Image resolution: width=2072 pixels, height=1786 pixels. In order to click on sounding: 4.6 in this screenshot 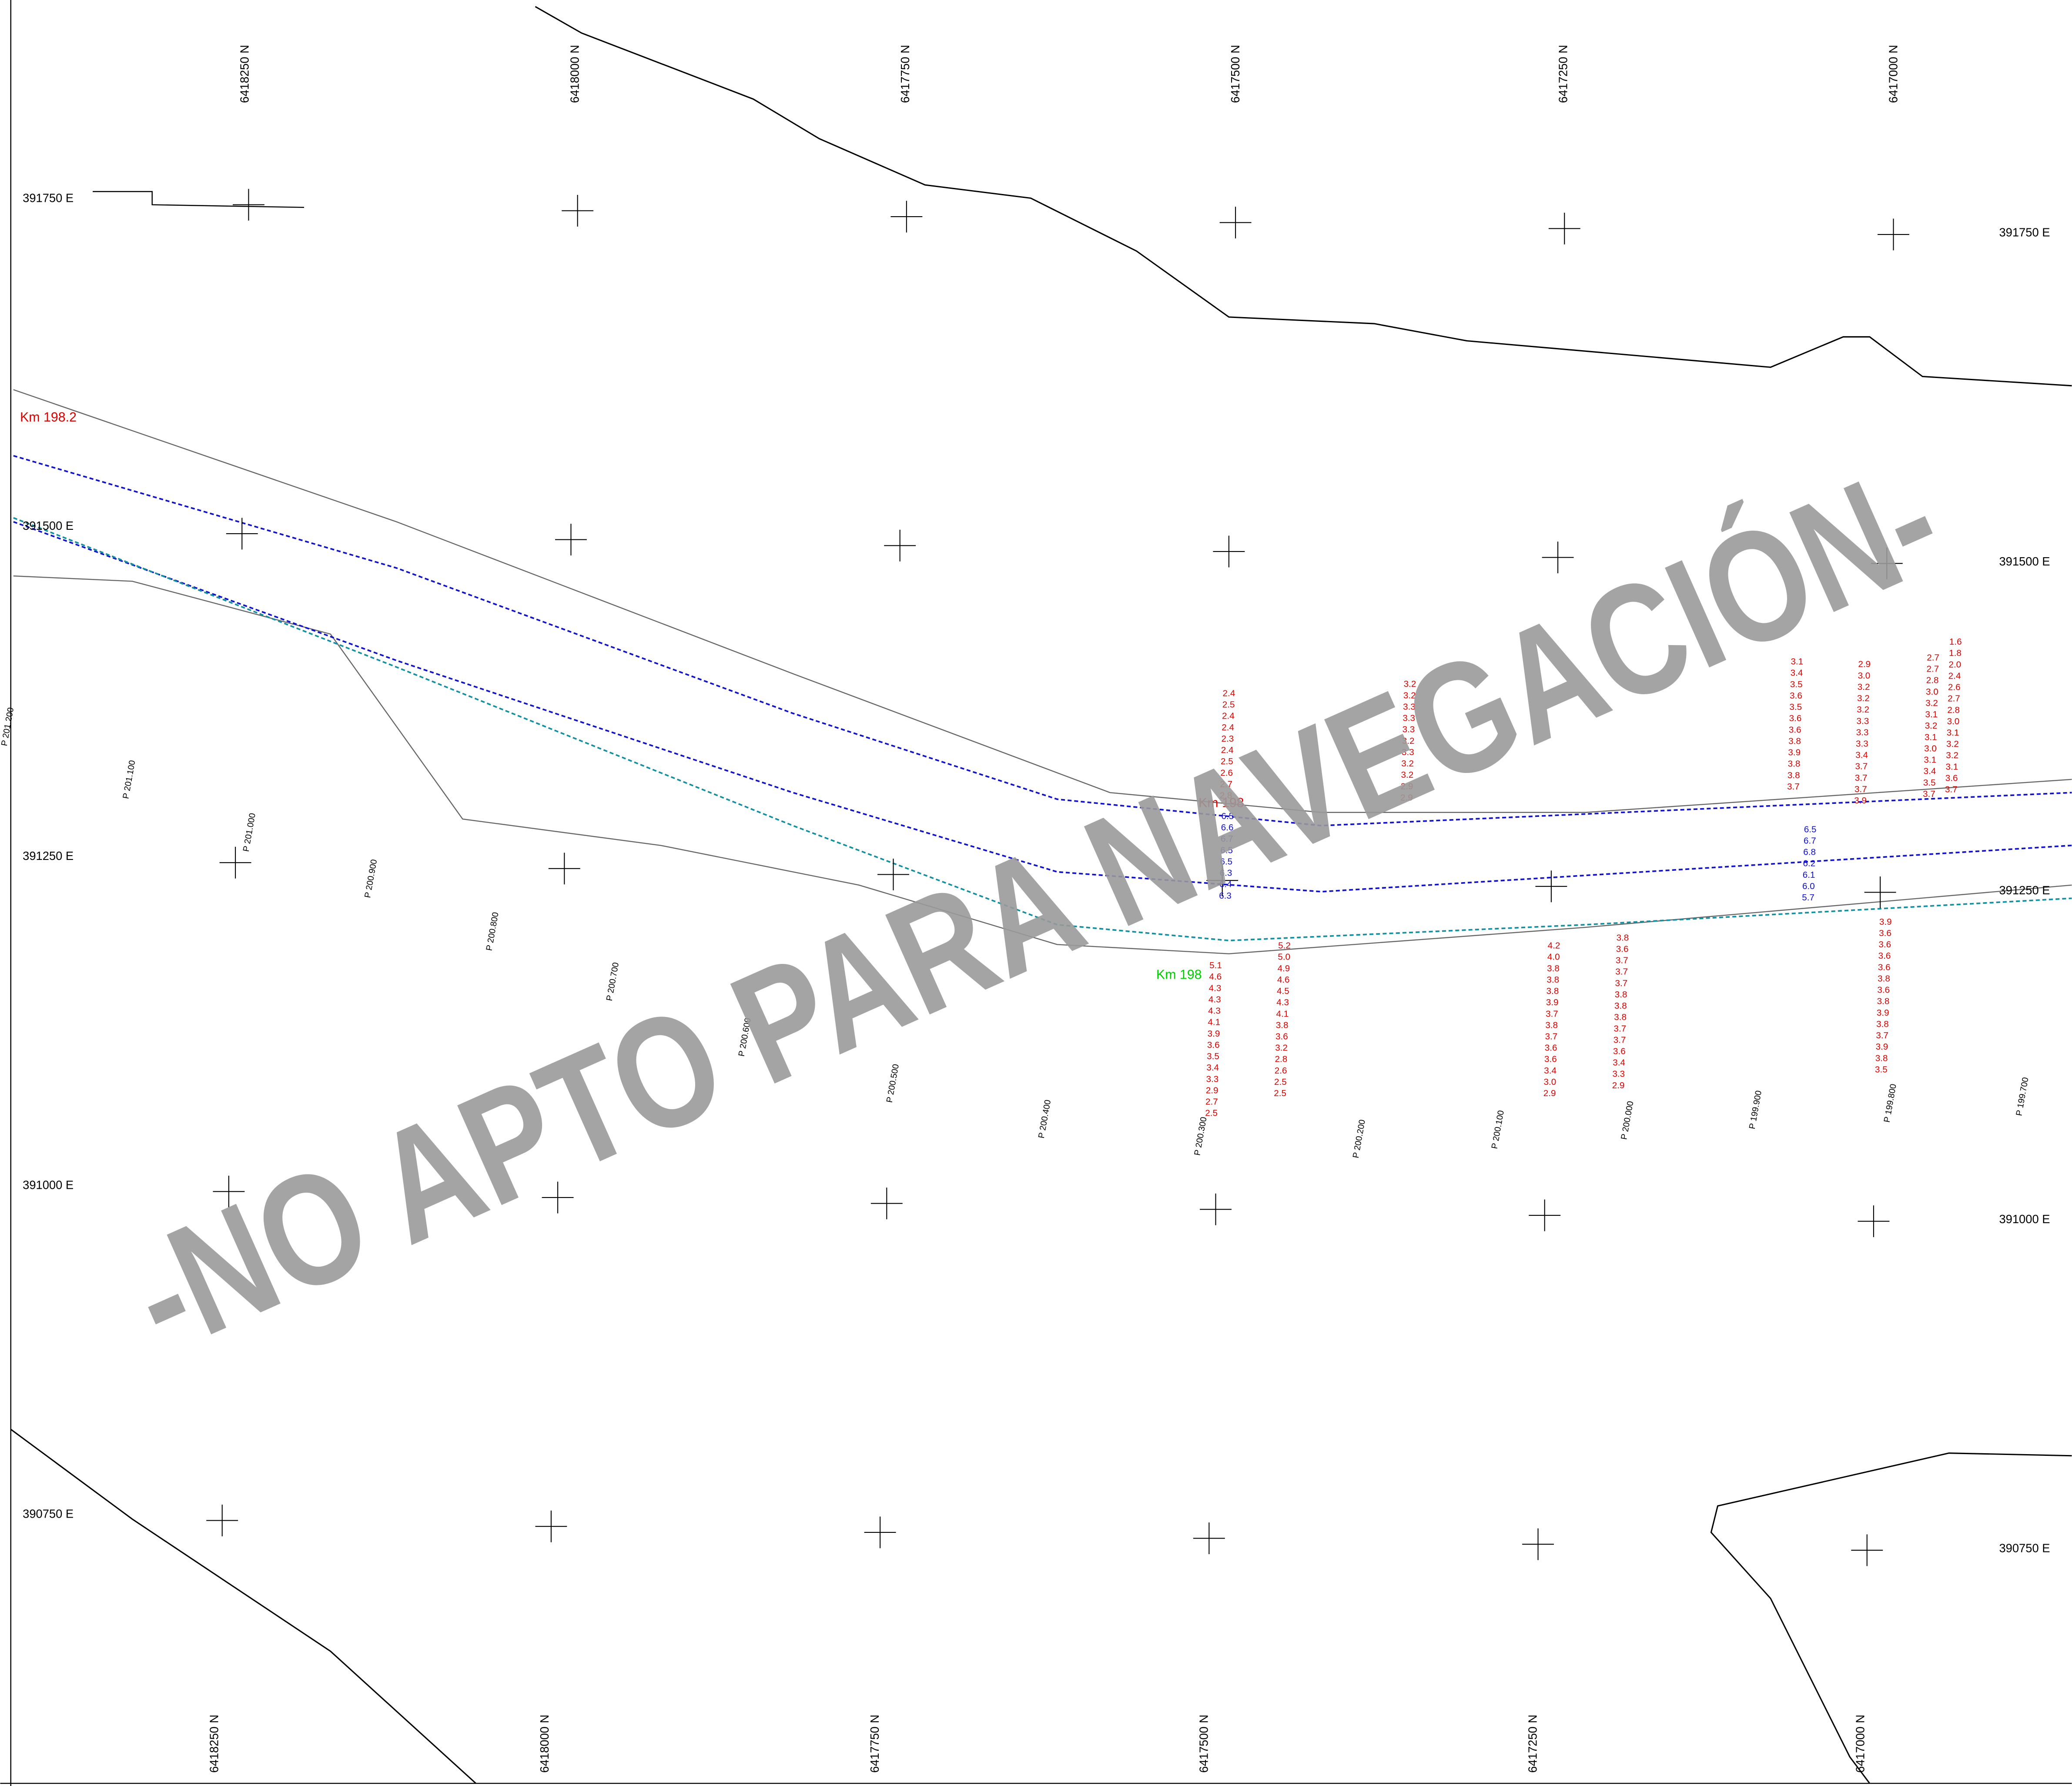, I will do `click(1283, 980)`.